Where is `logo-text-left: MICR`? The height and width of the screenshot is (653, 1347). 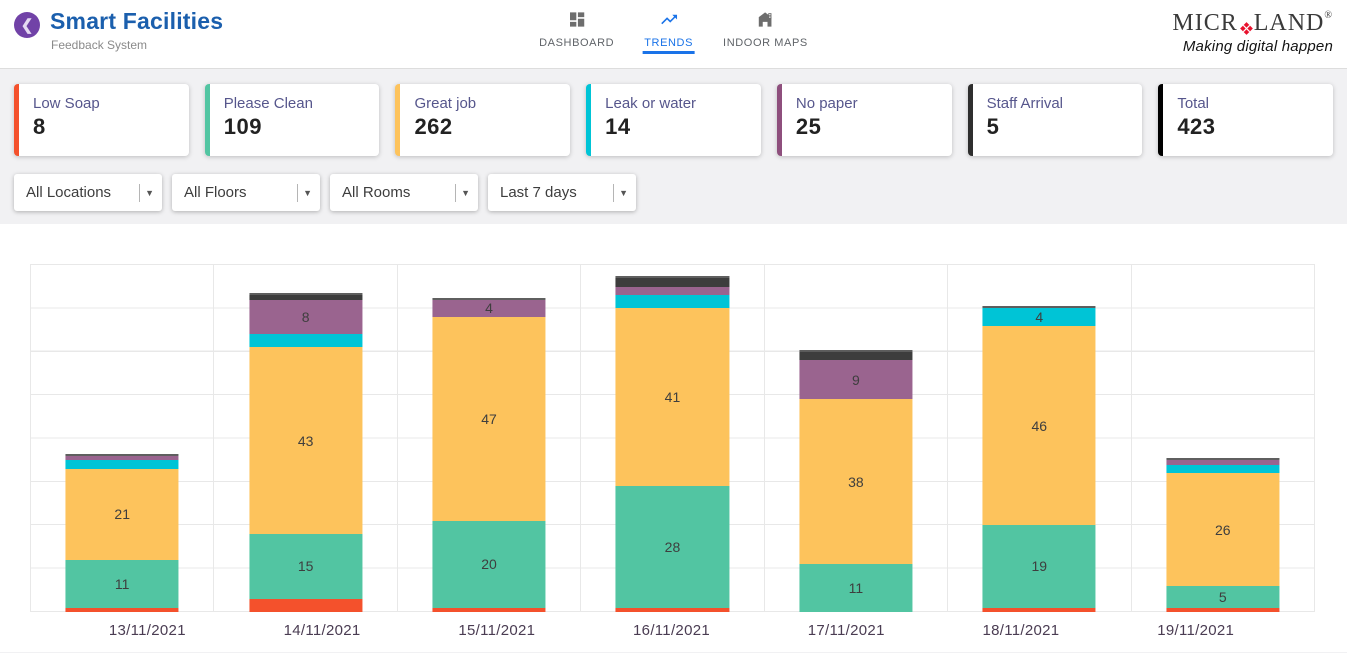 logo-text-left: MICR is located at coordinates (1205, 23).